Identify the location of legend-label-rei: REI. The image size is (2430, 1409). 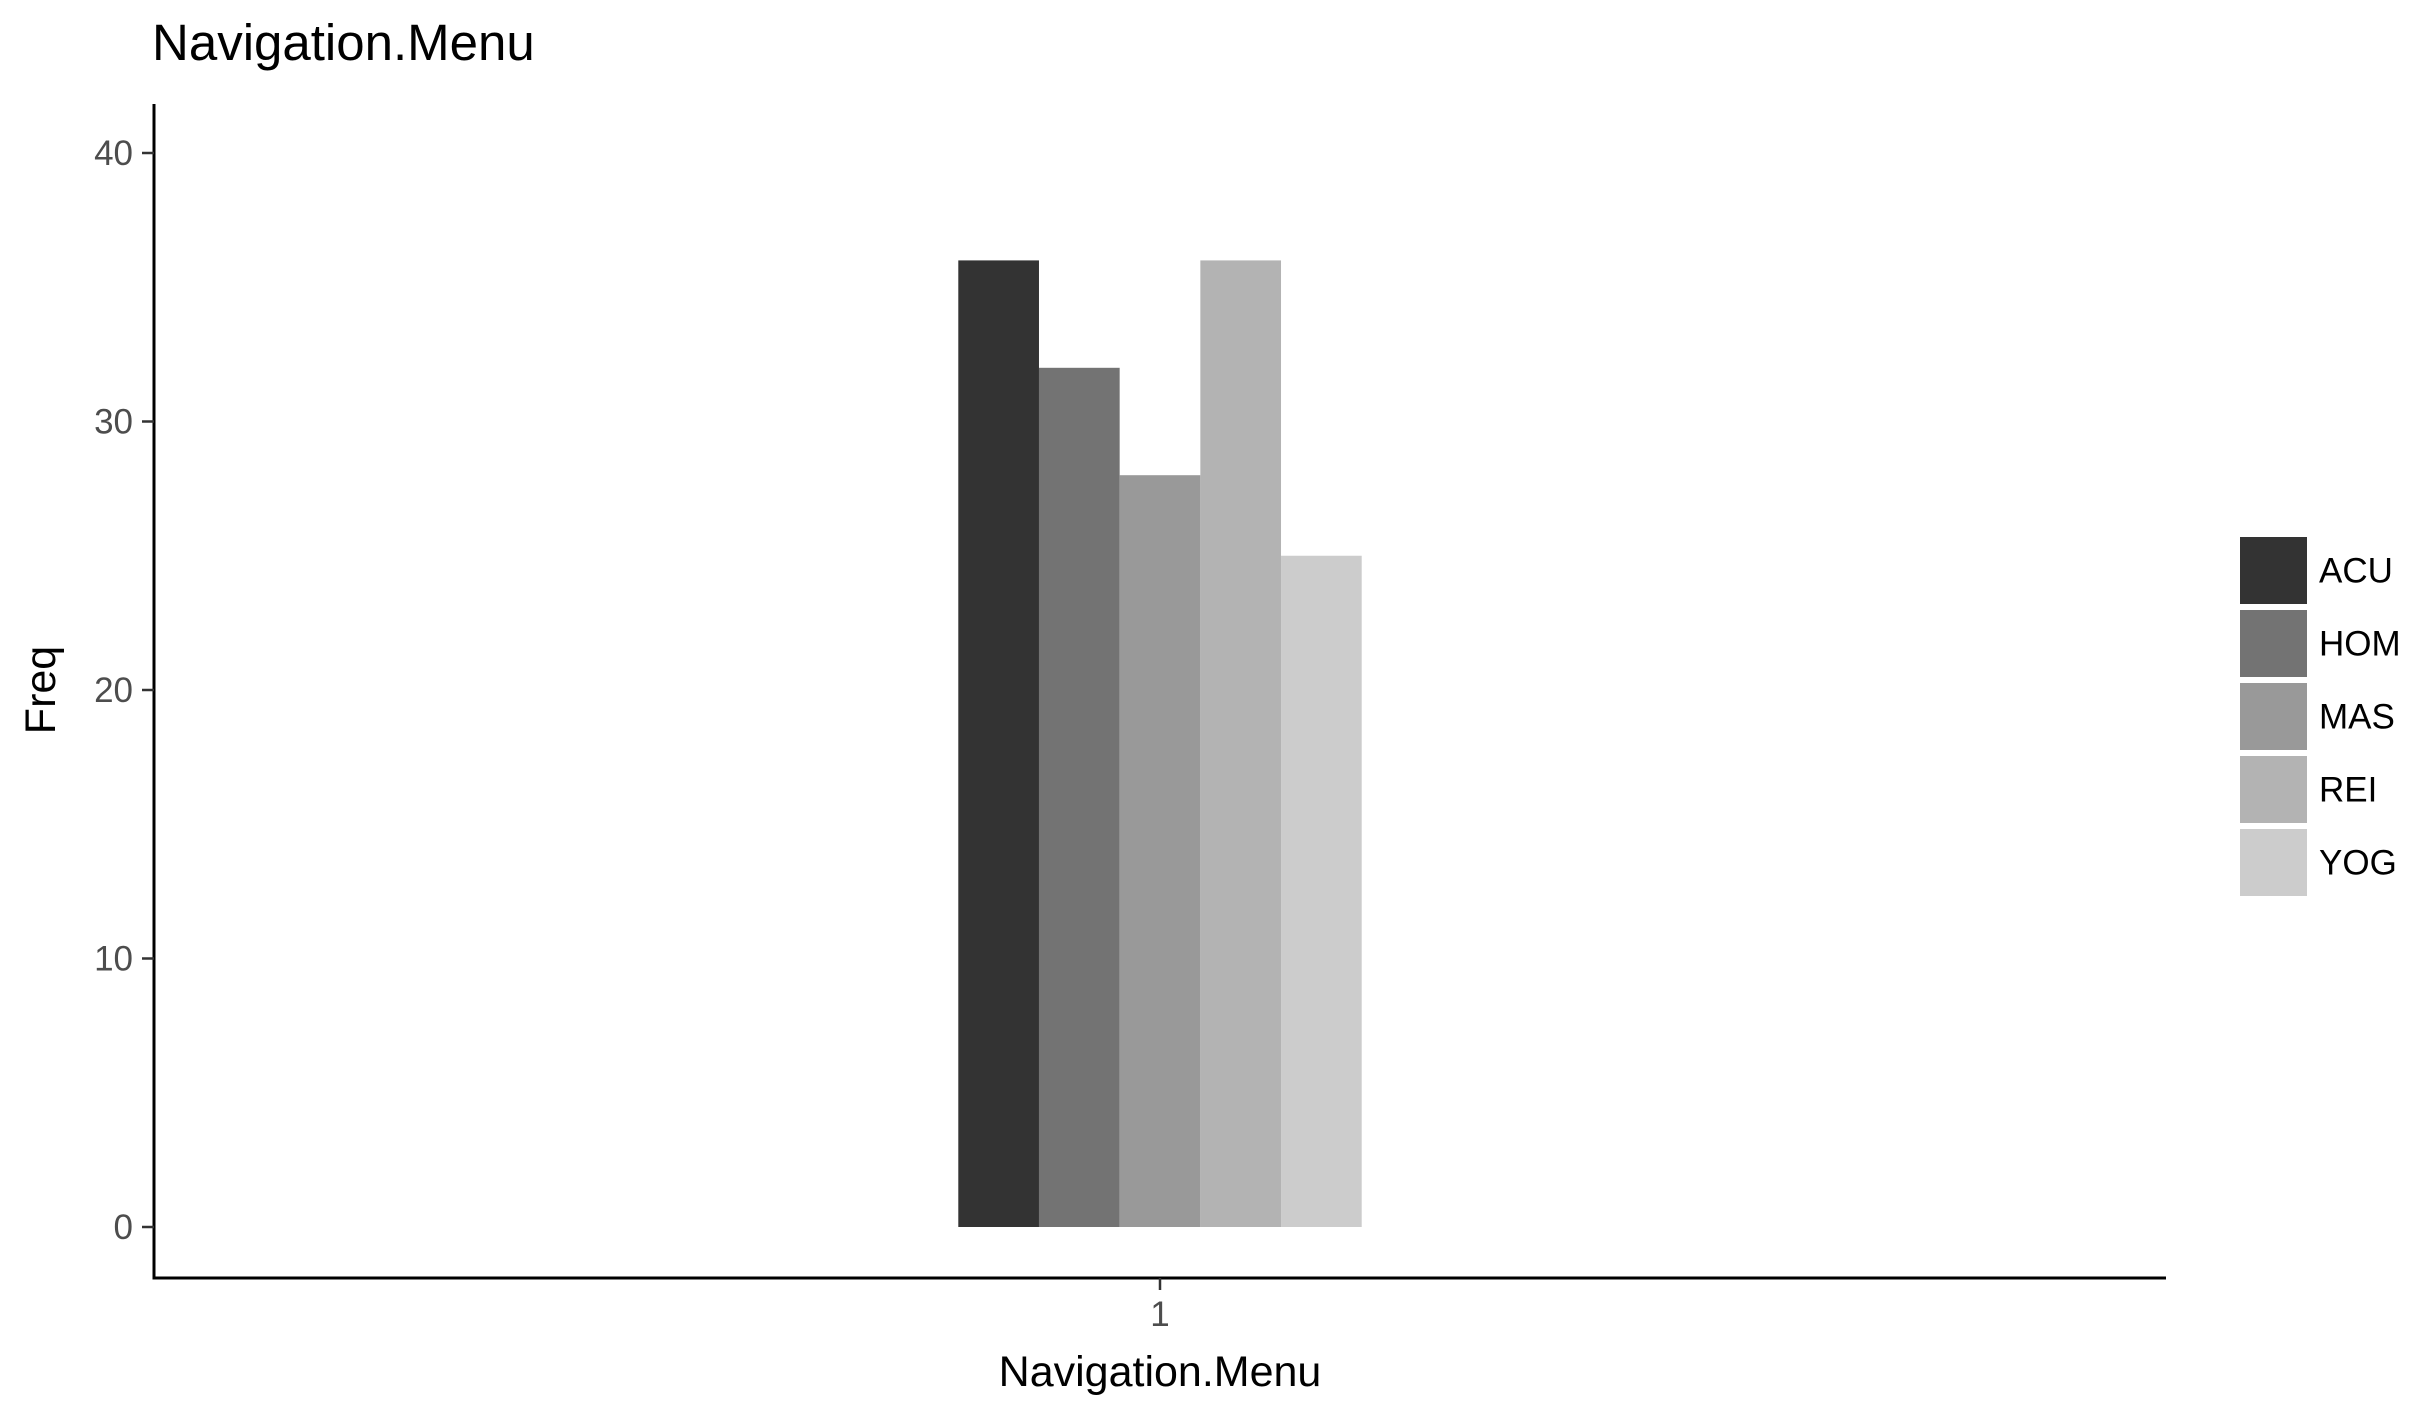
(2348, 790).